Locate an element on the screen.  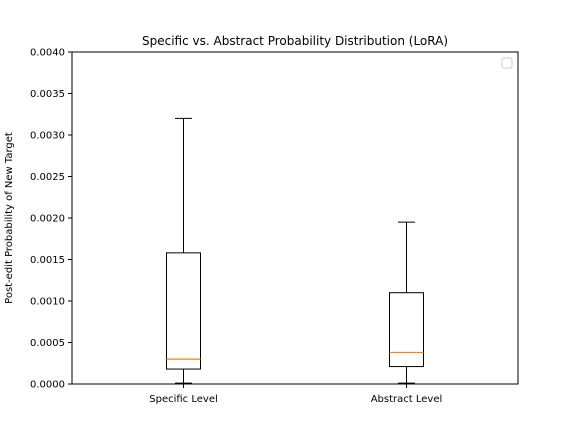
y-tick-label: 0.0005 is located at coordinates (47, 343).